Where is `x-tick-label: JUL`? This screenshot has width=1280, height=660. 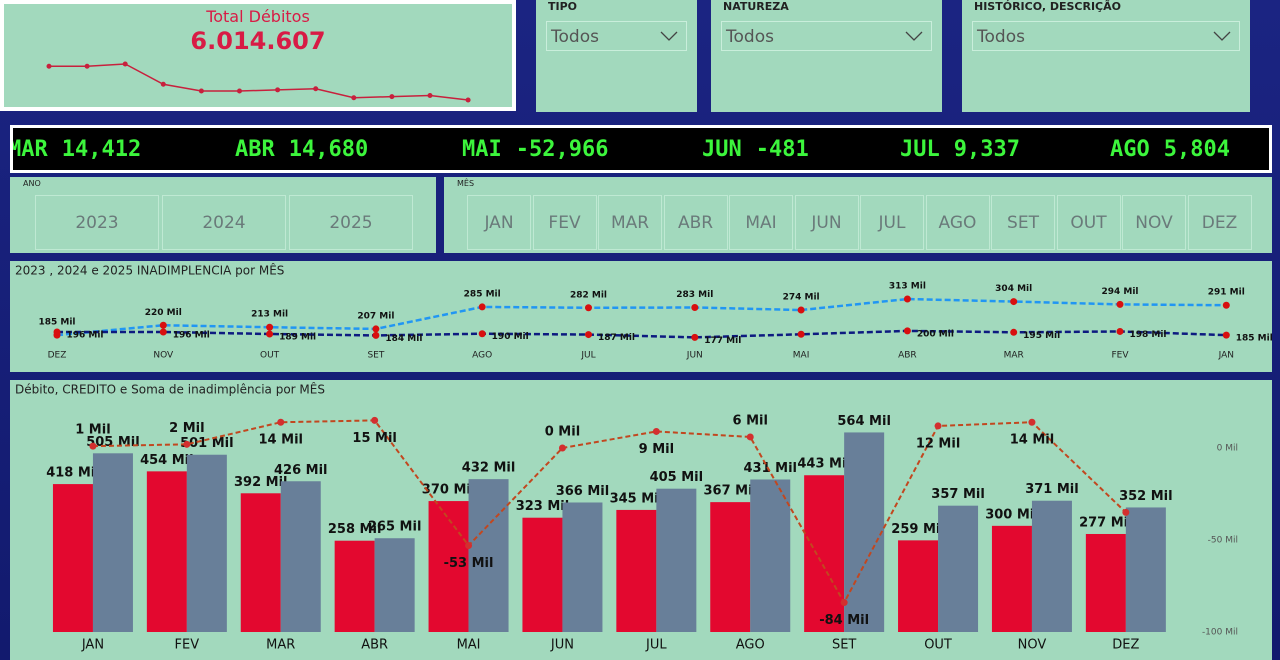
x-tick-label: JUL is located at coordinates (656, 645).